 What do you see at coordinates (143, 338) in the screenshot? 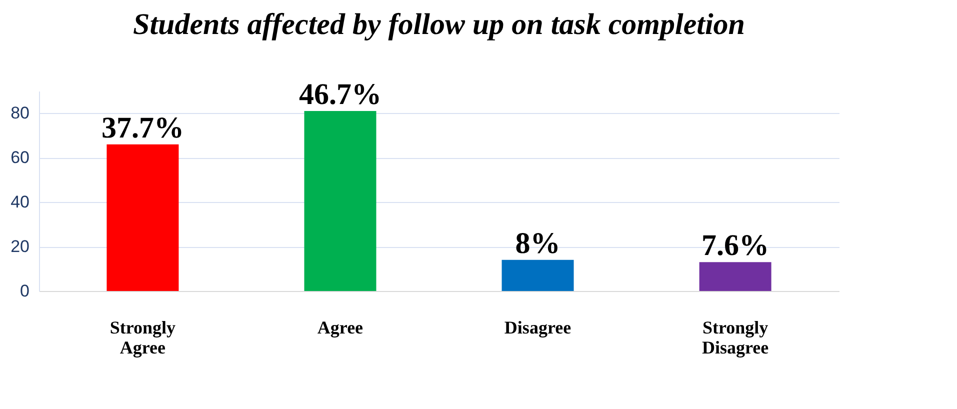
I see `x-tick-label: Strongly Agree` at bounding box center [143, 338].